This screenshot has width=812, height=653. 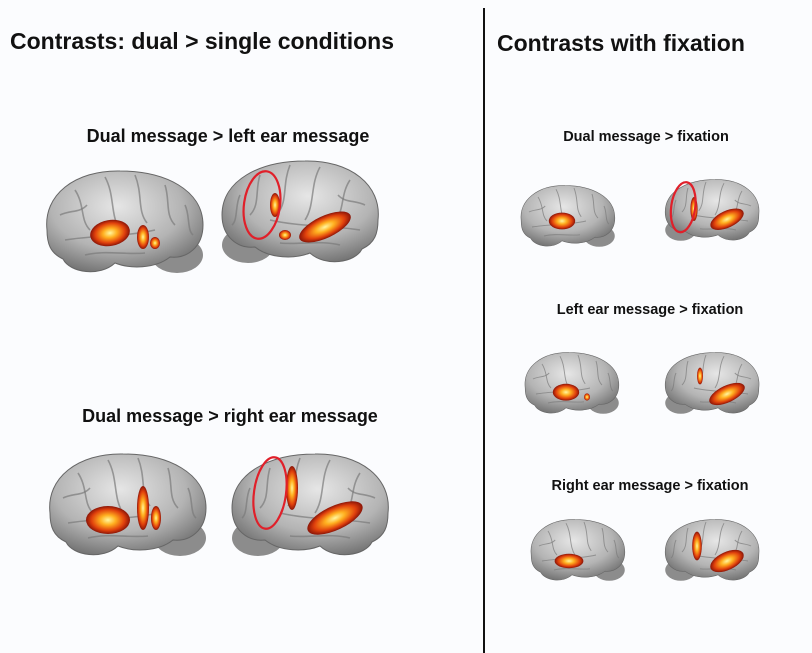 What do you see at coordinates (650, 486) in the screenshot?
I see `panel-label: Right ear message > fixation` at bounding box center [650, 486].